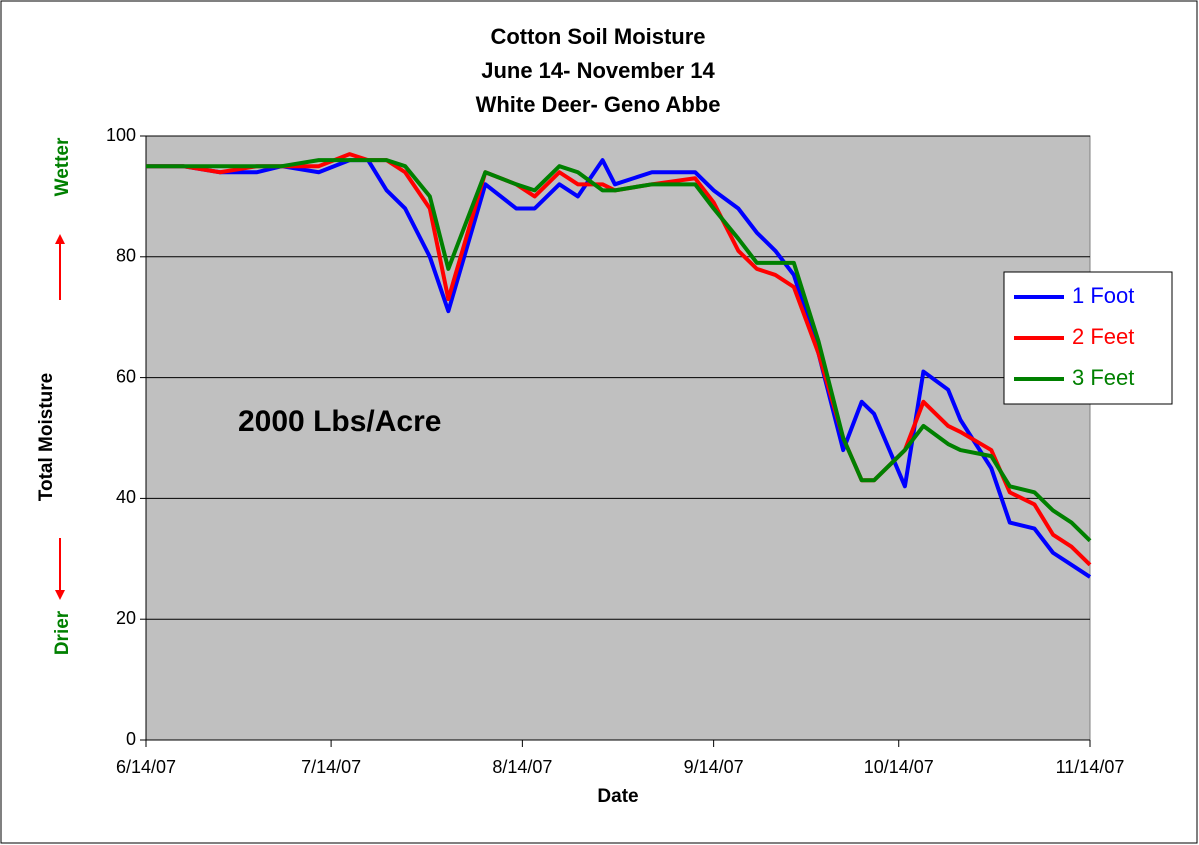  Describe the element at coordinates (126, 497) in the screenshot. I see `y-tick-label: 40` at that location.